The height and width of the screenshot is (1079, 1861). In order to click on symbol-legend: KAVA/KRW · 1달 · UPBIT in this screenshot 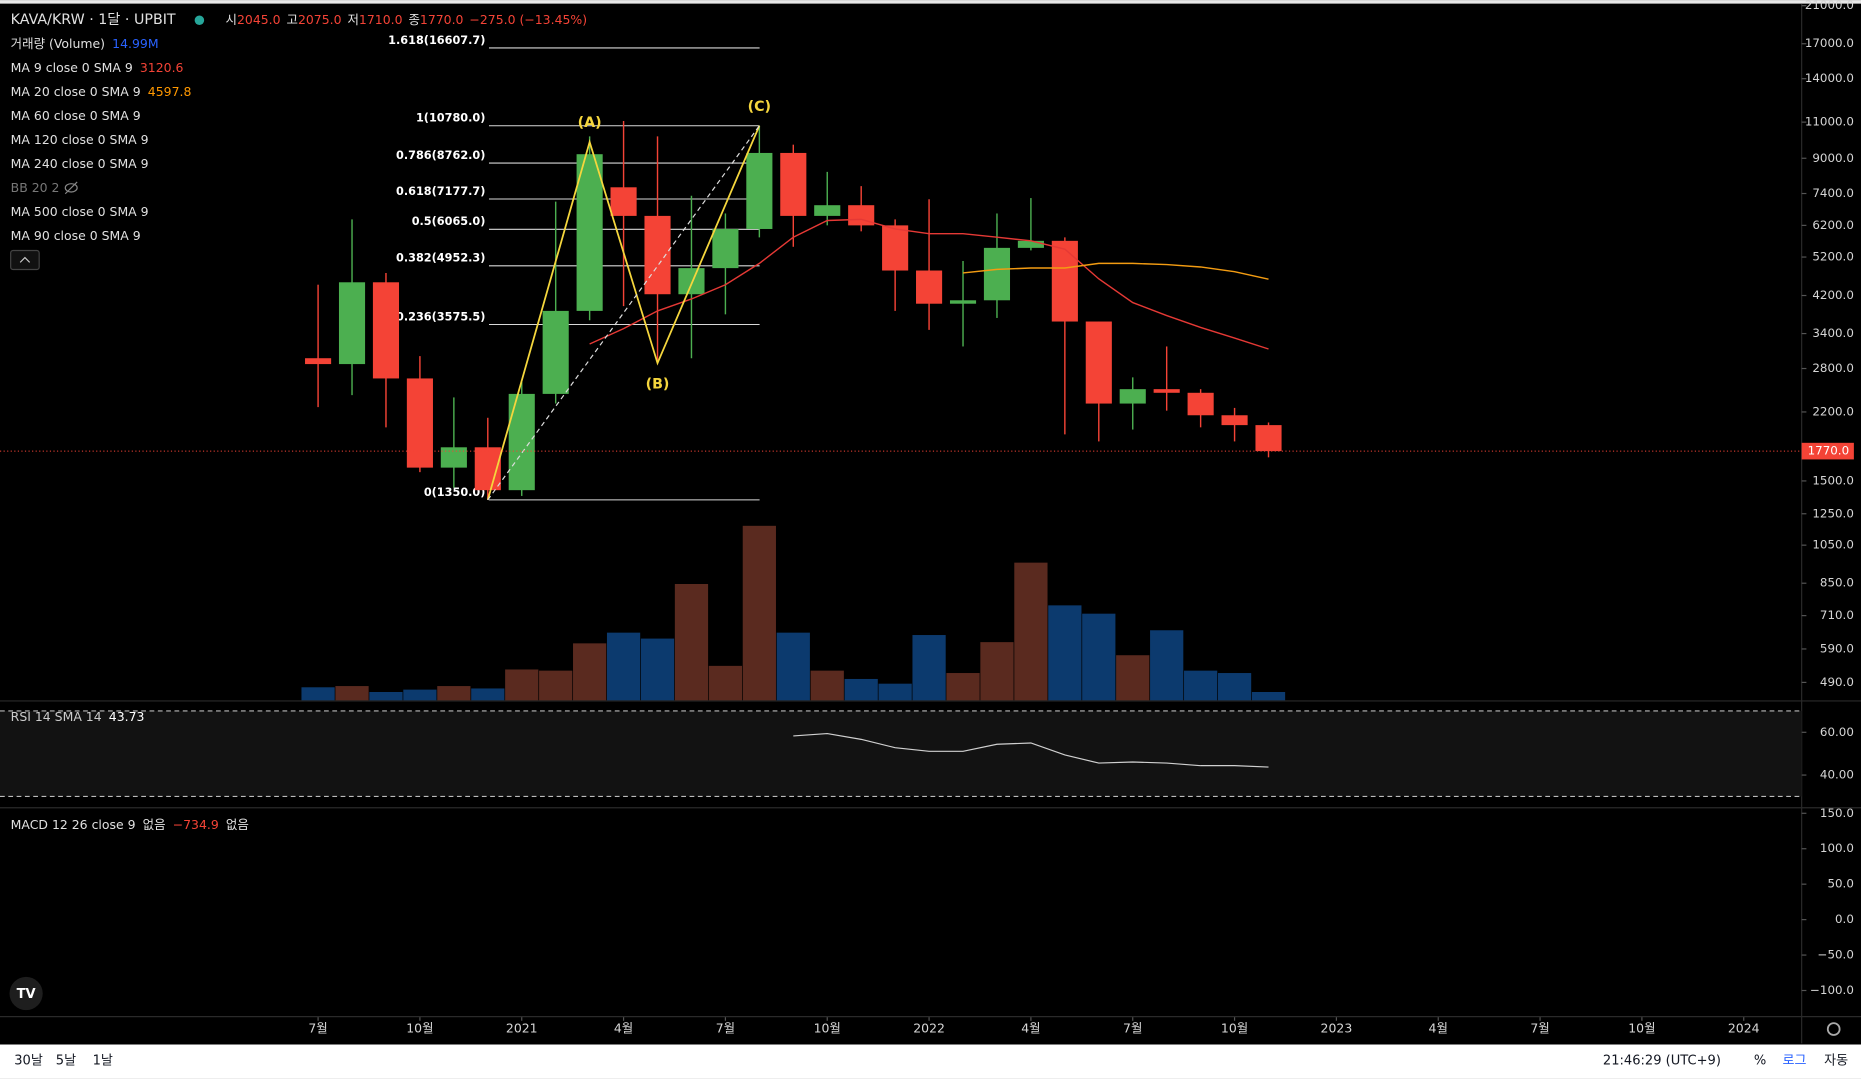, I will do `click(93, 19)`.